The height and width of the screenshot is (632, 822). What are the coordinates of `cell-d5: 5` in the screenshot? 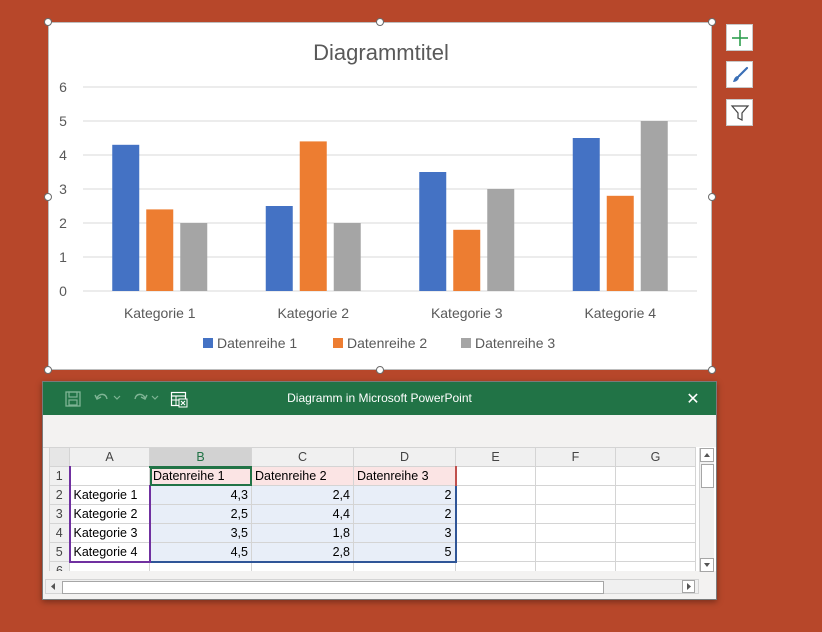 It's located at (405, 552).